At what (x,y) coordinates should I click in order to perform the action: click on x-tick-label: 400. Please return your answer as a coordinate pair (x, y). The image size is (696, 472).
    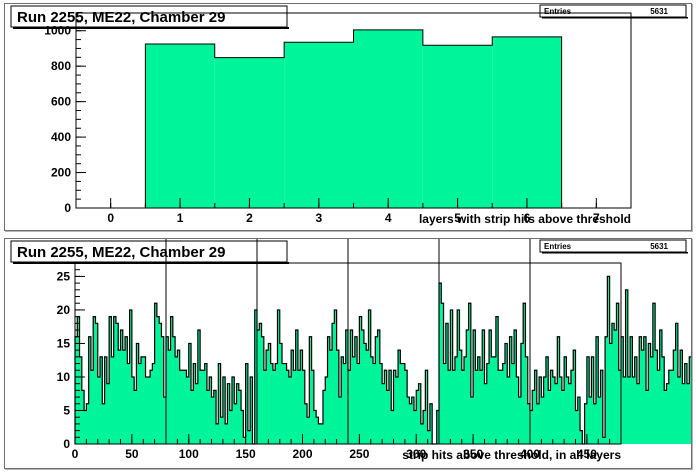
    Looking at the image, I should click on (530, 454).